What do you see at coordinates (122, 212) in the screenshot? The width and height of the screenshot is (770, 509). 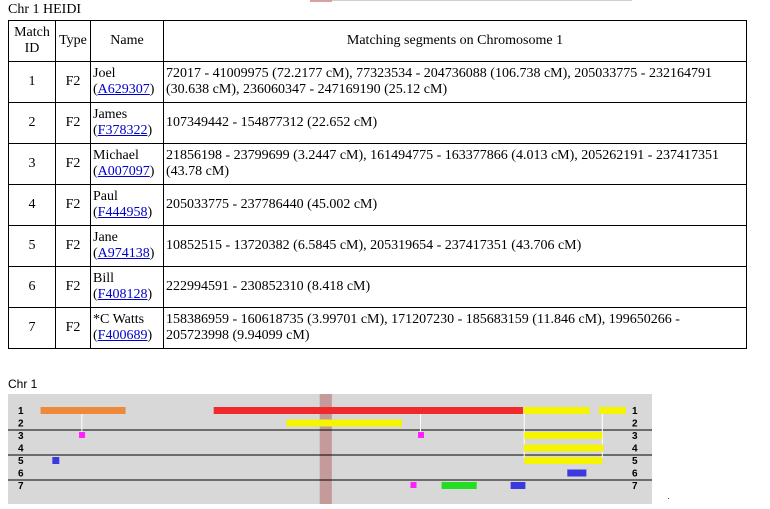 I see `kit-link: F444958` at bounding box center [122, 212].